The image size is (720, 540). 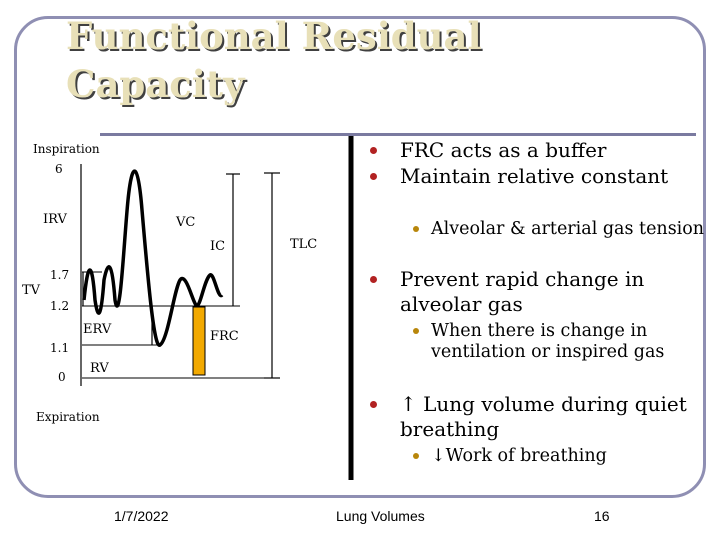 What do you see at coordinates (99, 368) in the screenshot?
I see `label-rv: RV` at bounding box center [99, 368].